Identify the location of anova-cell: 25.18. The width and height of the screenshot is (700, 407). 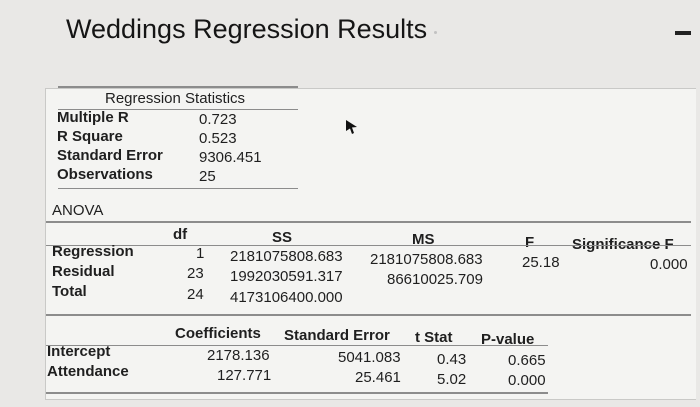
(541, 262).